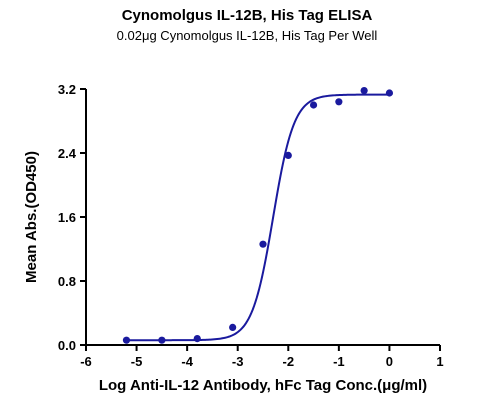 Image resolution: width=495 pixels, height=400 pixels. I want to click on y-tick-label: 2.4, so click(67, 153).